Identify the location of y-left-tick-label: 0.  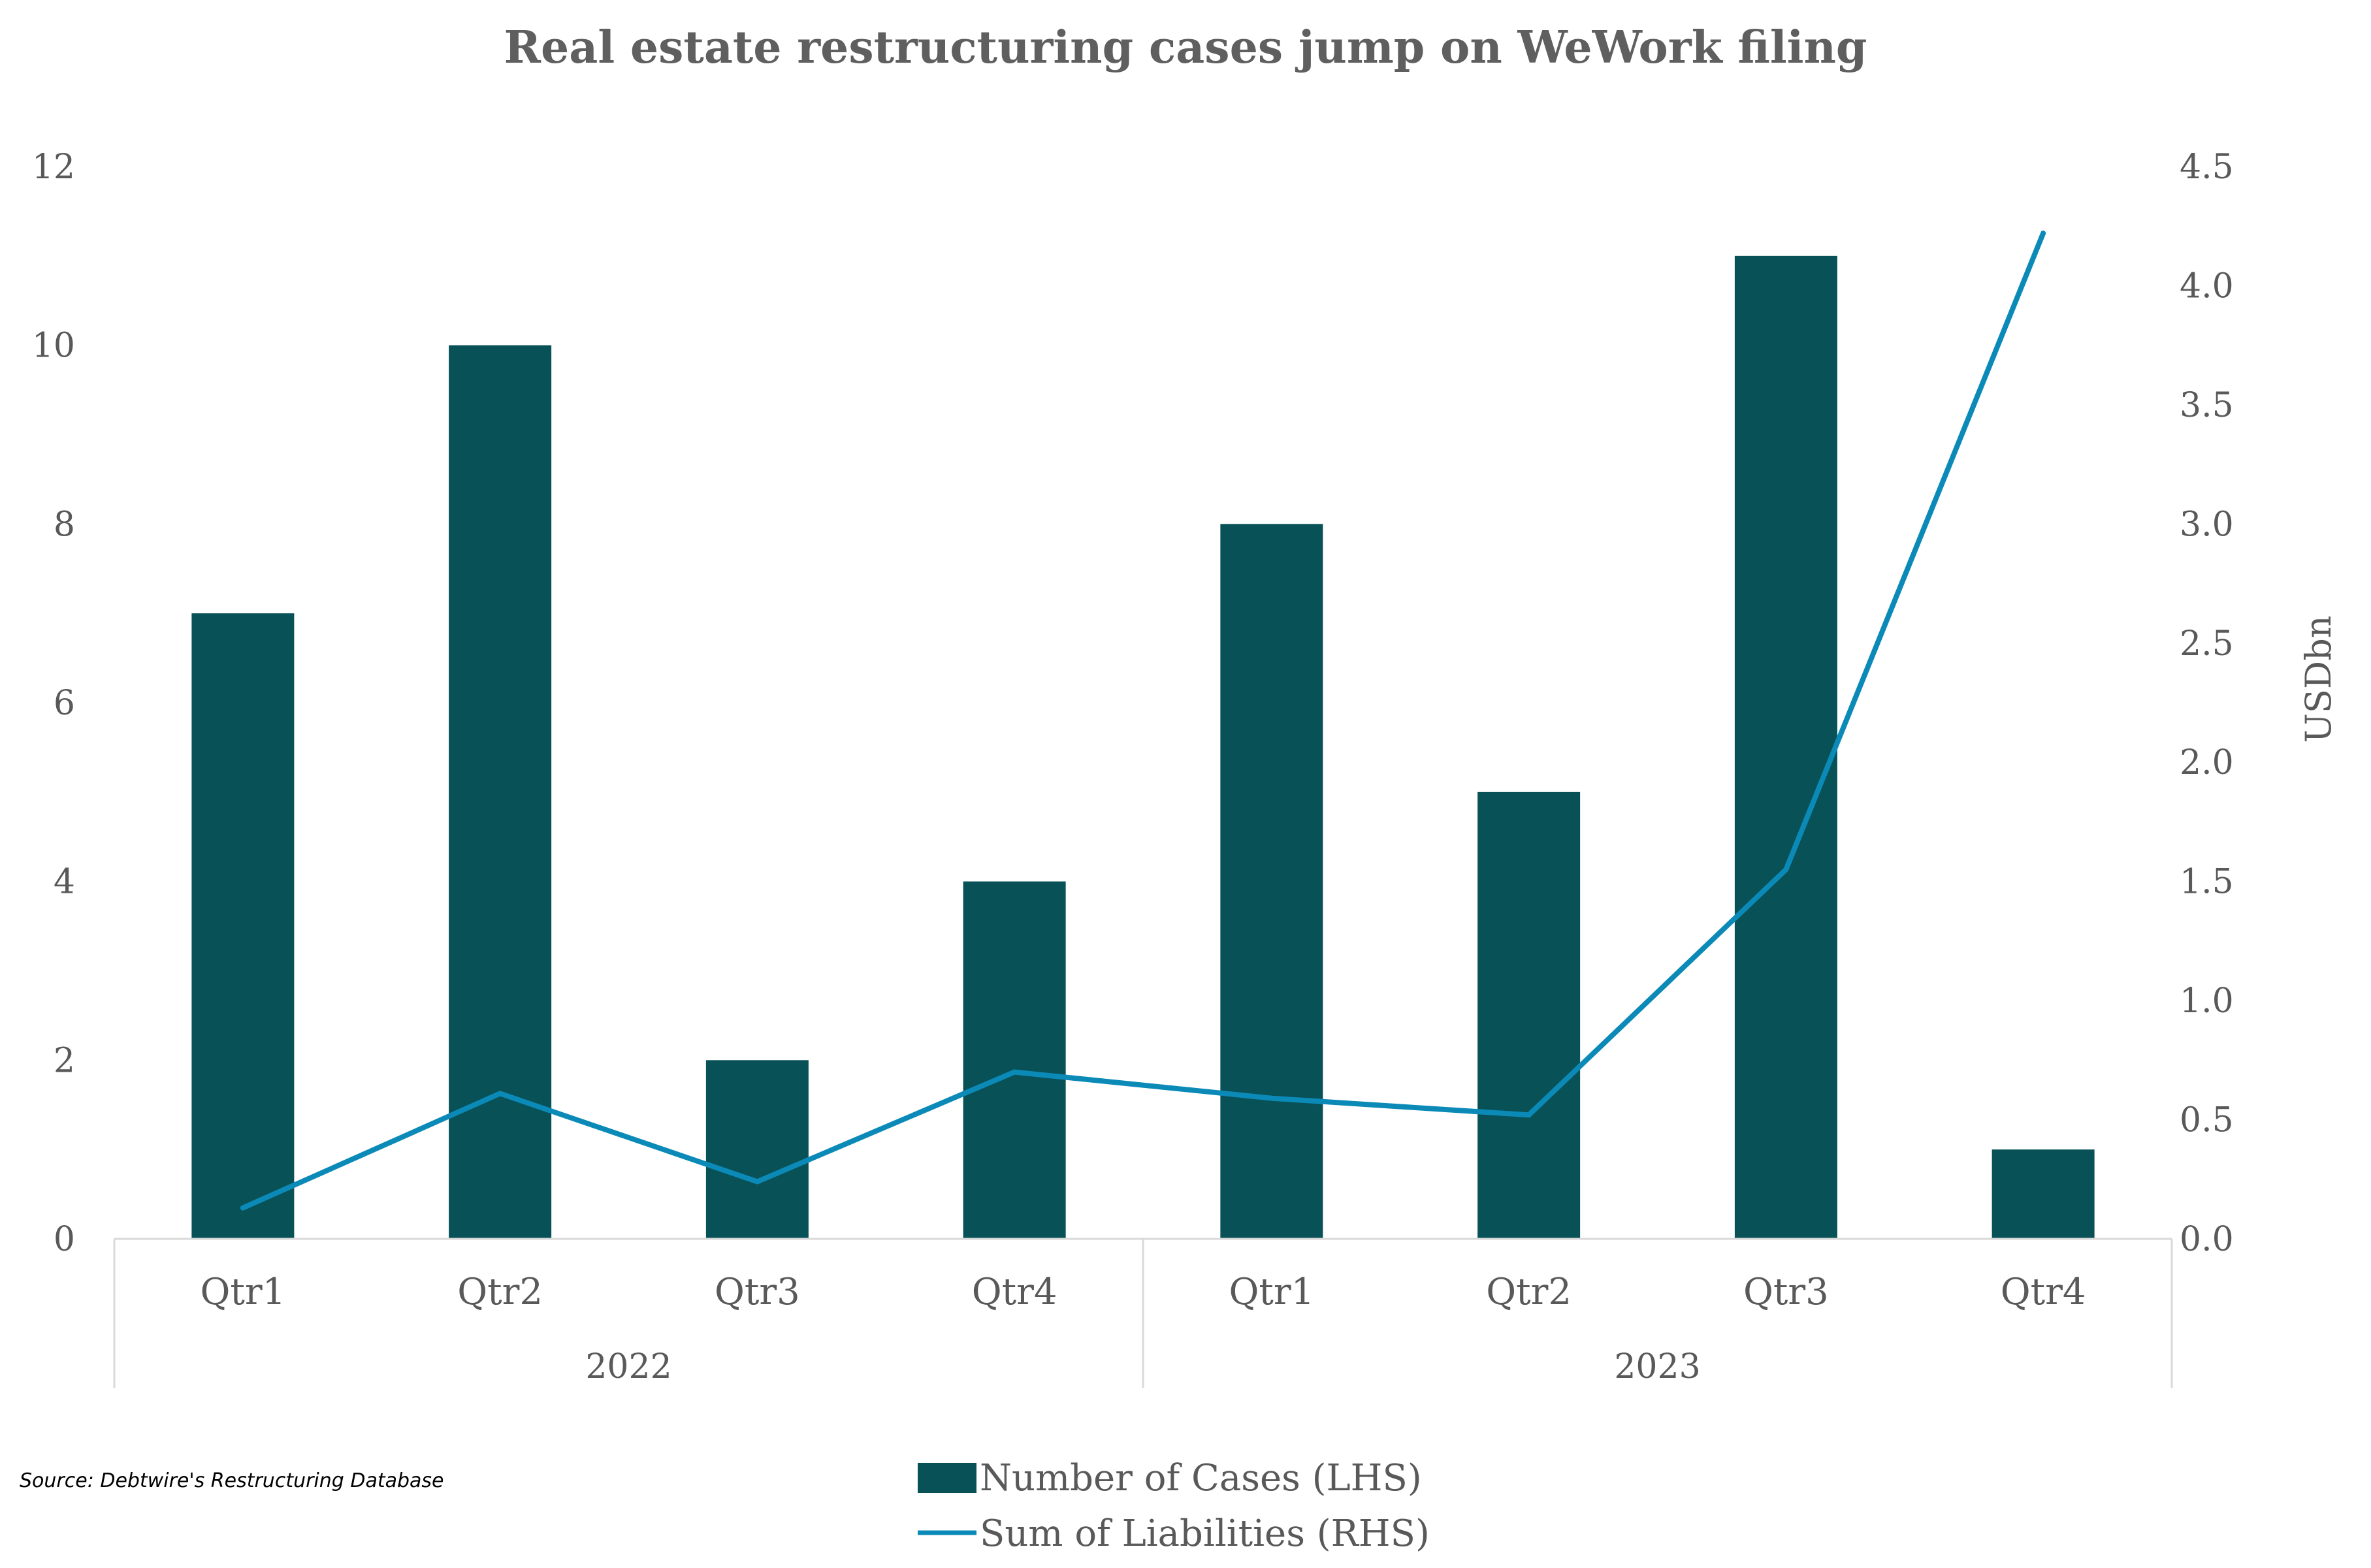
(64, 1239).